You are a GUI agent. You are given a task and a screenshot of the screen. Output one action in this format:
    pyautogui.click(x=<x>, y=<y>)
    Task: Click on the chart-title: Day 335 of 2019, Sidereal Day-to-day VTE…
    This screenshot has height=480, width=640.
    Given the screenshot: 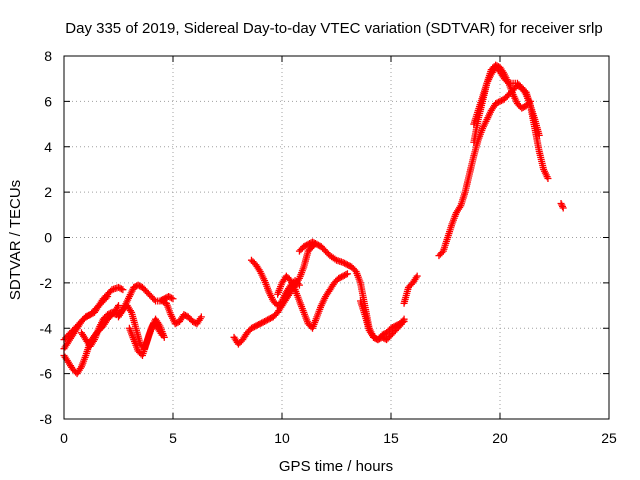 What is the action you would take?
    pyautogui.click(x=333, y=28)
    